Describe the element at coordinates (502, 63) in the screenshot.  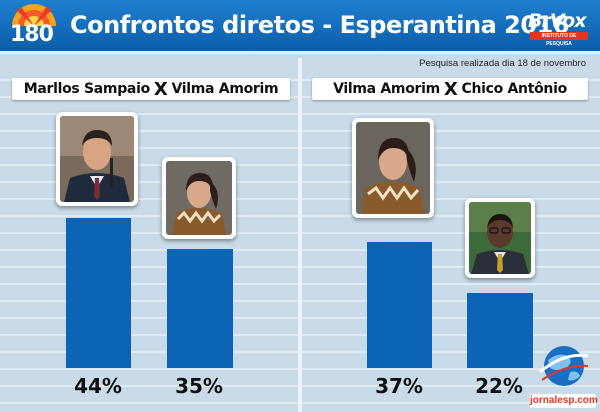
I see `survey-date-note: Pesquisa realizada dia 18 de novembro` at that location.